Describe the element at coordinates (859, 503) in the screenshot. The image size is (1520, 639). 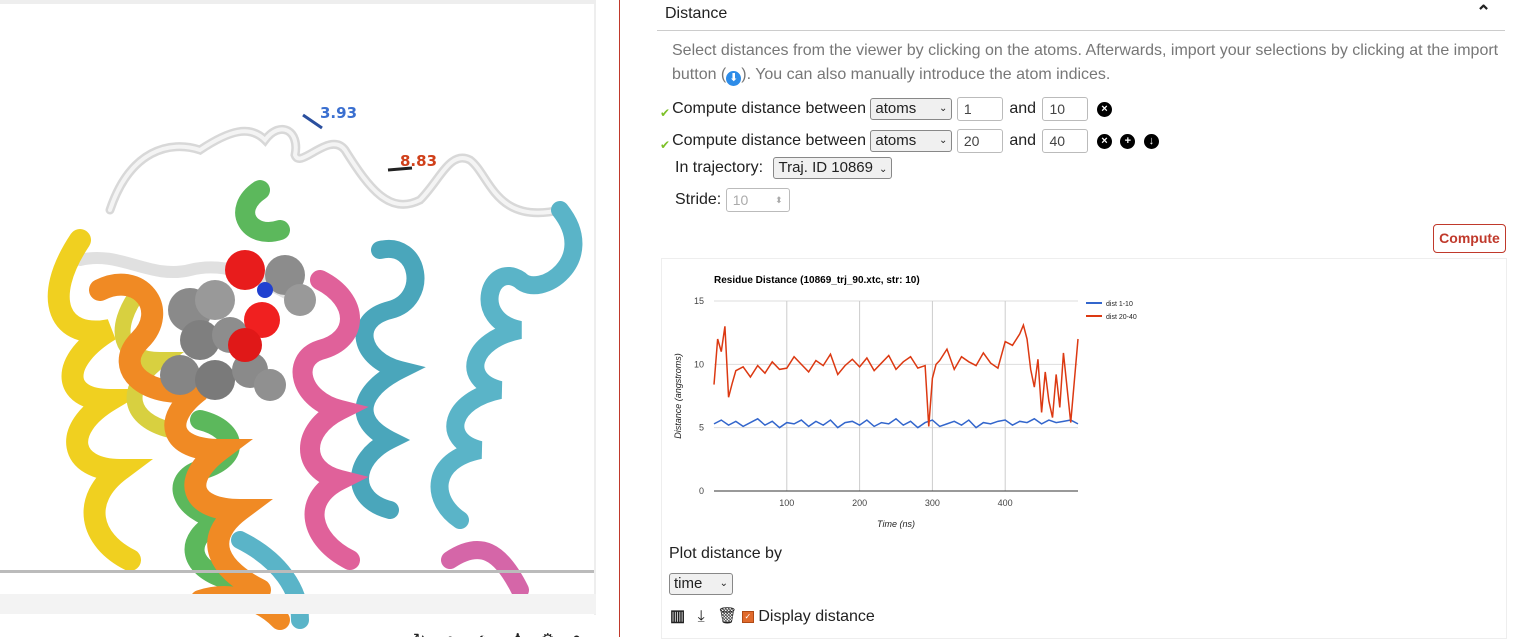
I see `x-tick-label: 200` at that location.